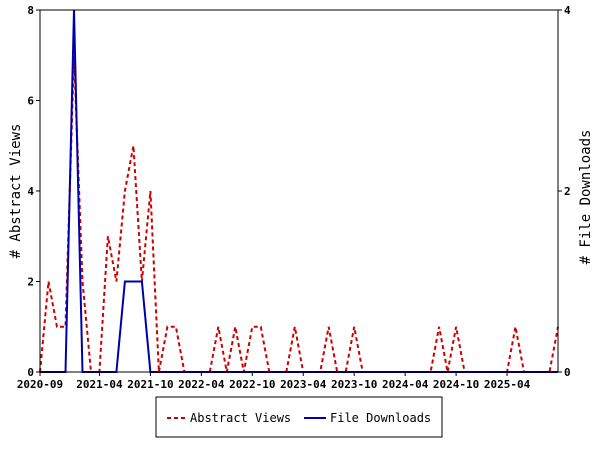  What do you see at coordinates (252, 384) in the screenshot?
I see `x-tick-label: 2022-10` at bounding box center [252, 384].